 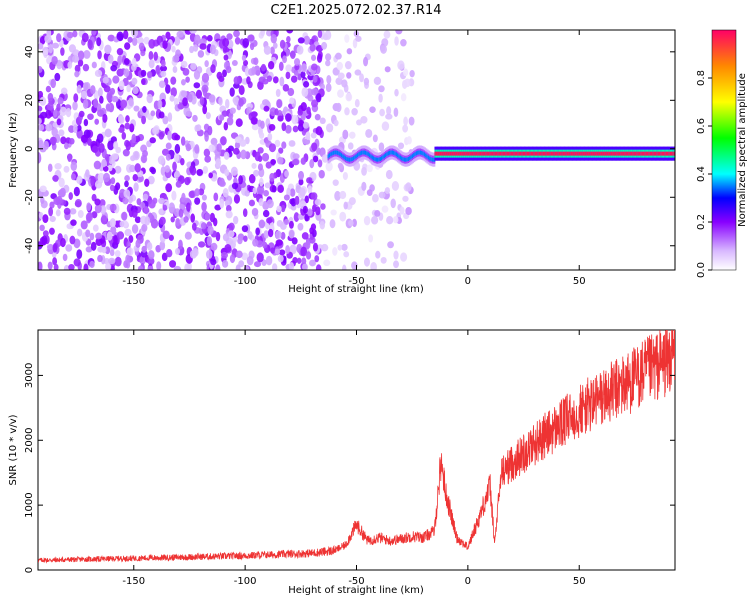 I want to click on spectrogram-x-tick-label: -150, so click(x=133, y=281).